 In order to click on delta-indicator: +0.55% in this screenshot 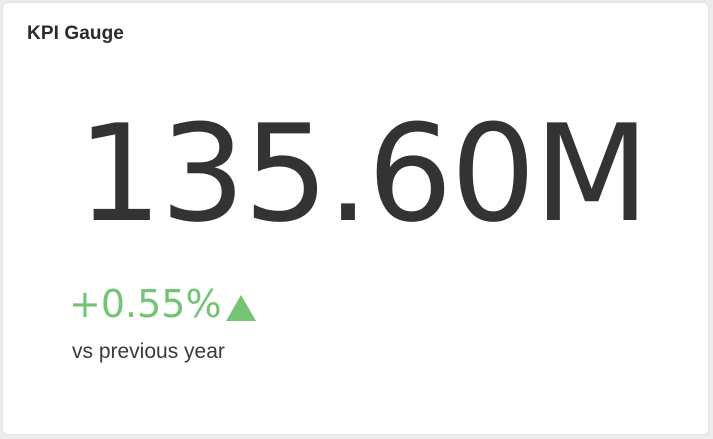, I will do `click(162, 304)`.